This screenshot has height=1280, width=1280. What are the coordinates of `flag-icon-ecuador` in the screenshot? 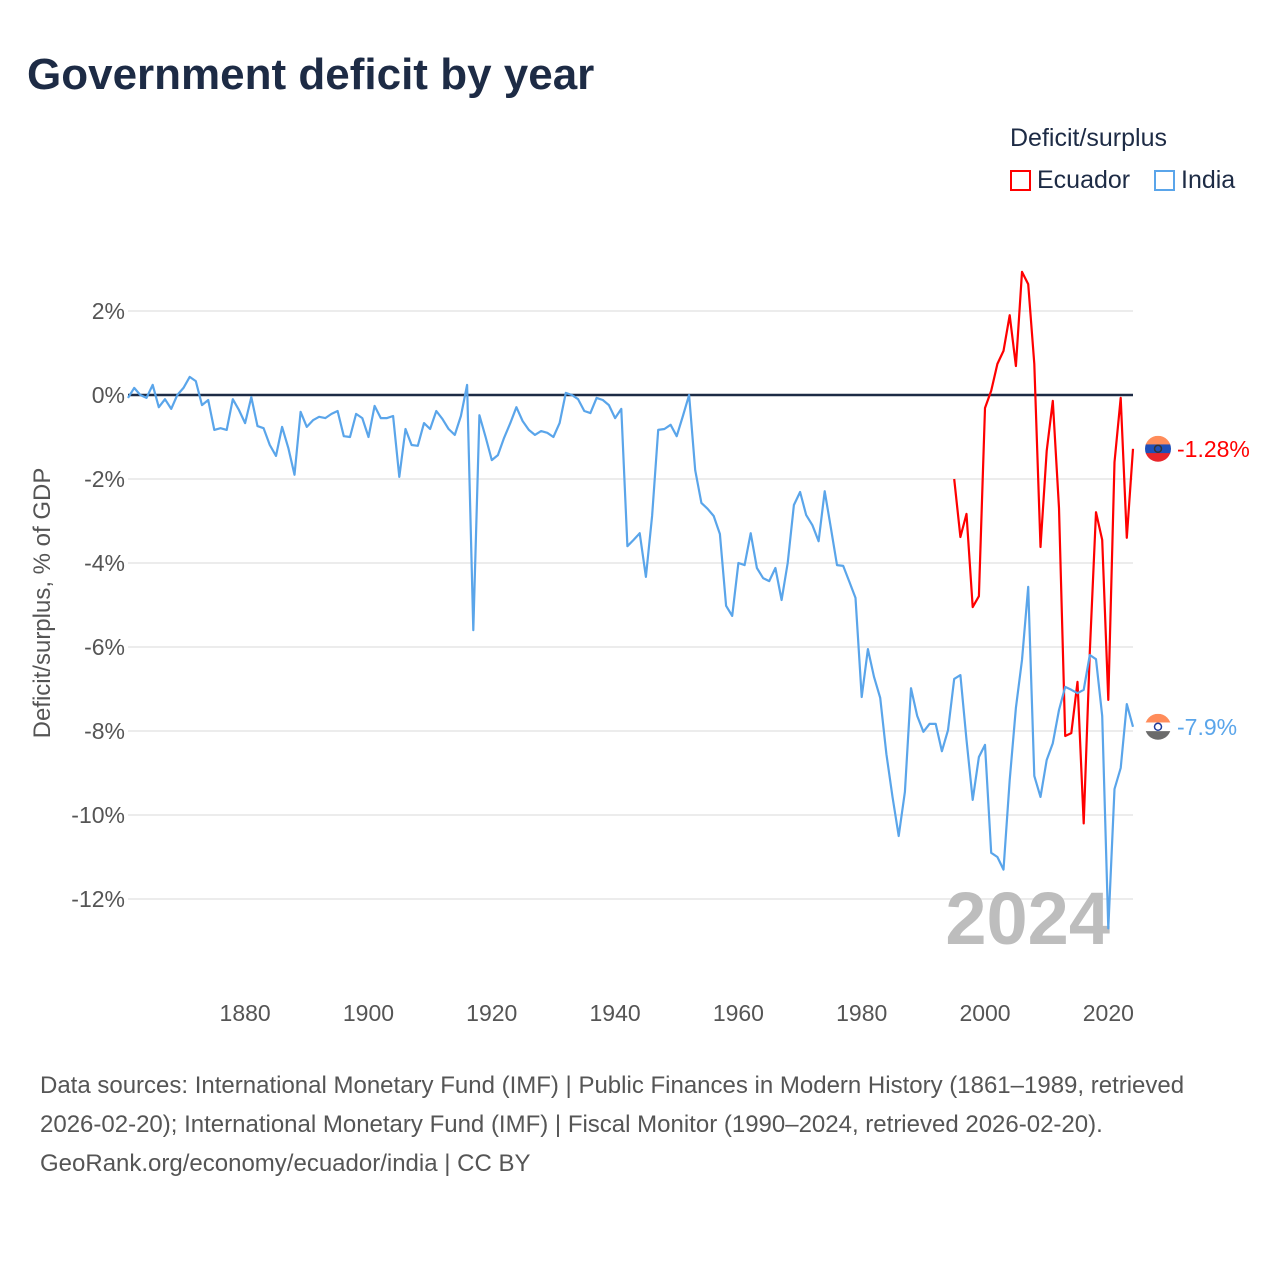 It's located at (1158, 448).